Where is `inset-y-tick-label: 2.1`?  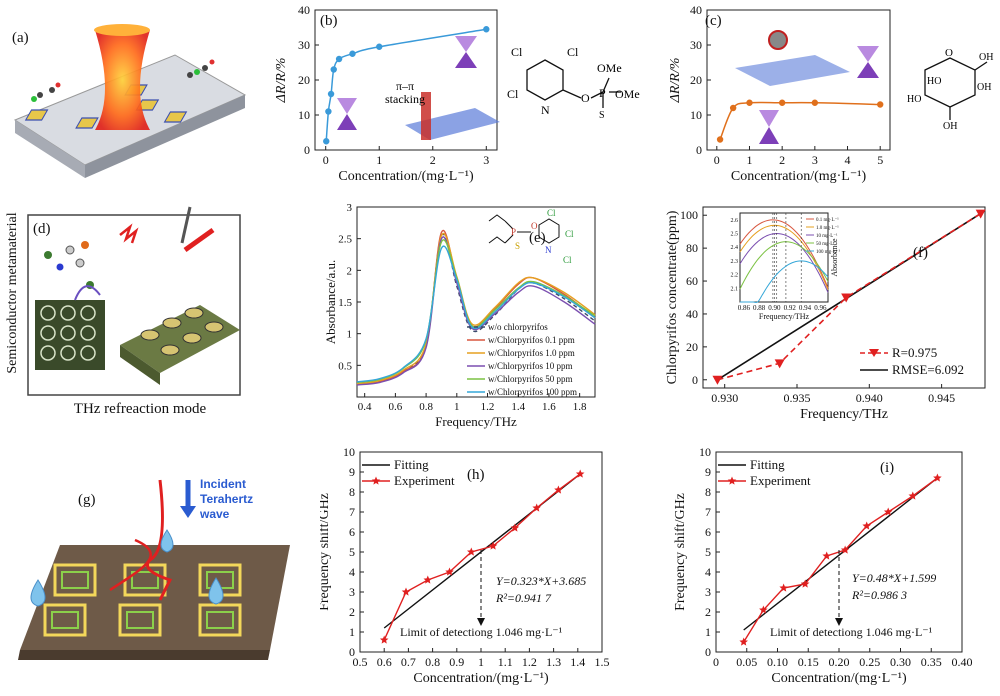 inset-y-tick-label: 2.1 is located at coordinates (735, 289).